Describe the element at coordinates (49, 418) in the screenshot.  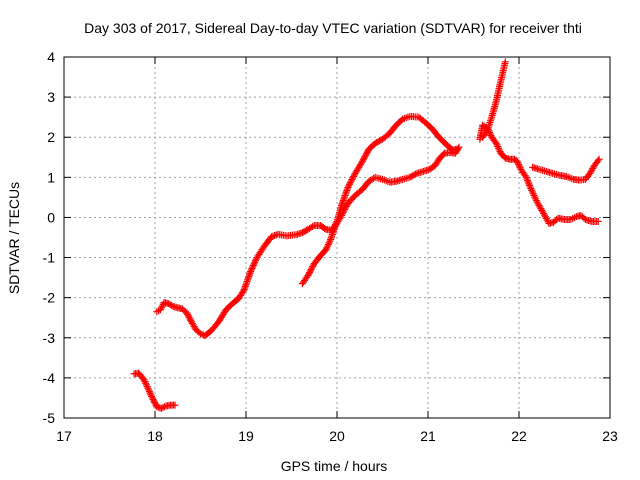
I see `y-tick-label: -5` at that location.